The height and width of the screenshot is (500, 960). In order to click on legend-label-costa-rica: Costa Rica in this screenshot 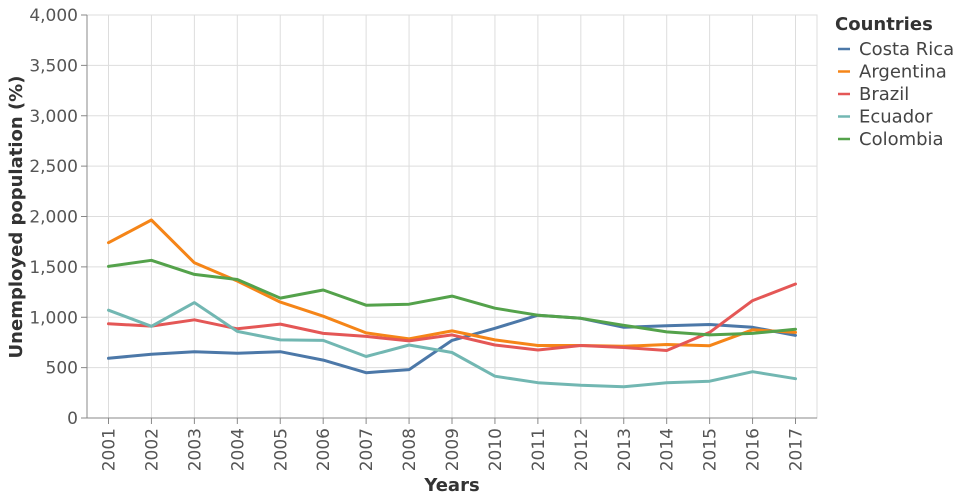, I will do `click(906, 49)`.